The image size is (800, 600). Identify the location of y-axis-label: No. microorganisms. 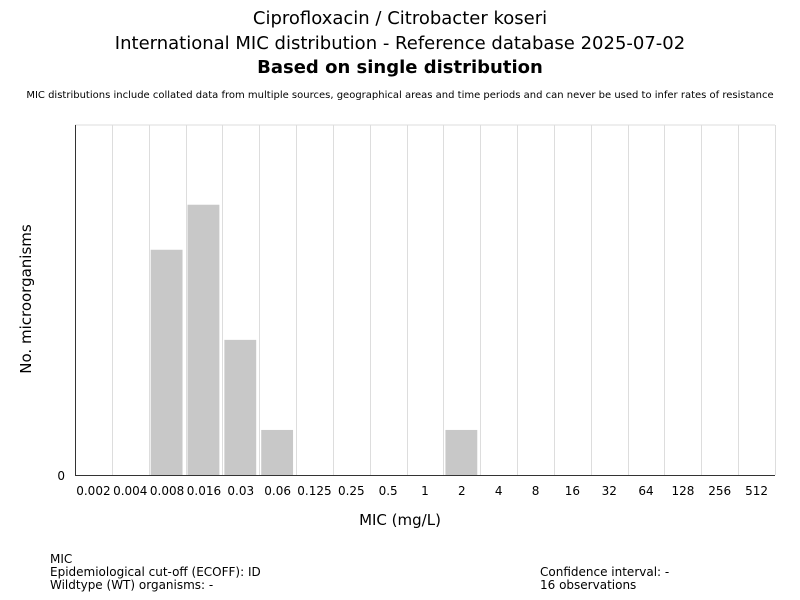
(26, 299).